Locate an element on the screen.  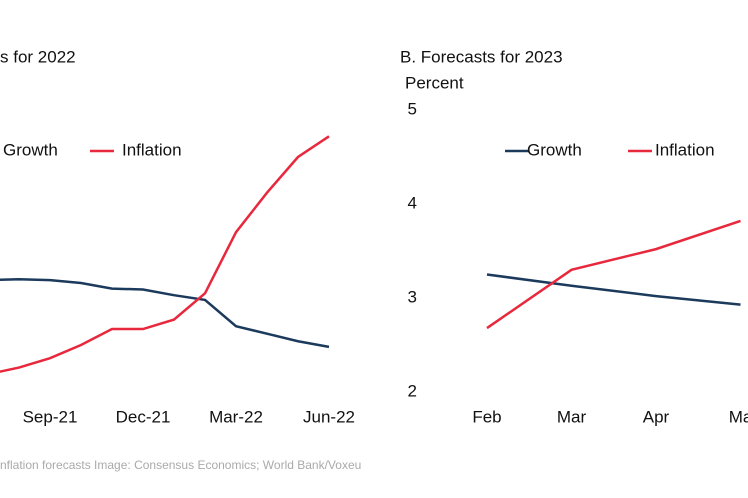
x-tick-label: Sep-21 is located at coordinates (50, 416).